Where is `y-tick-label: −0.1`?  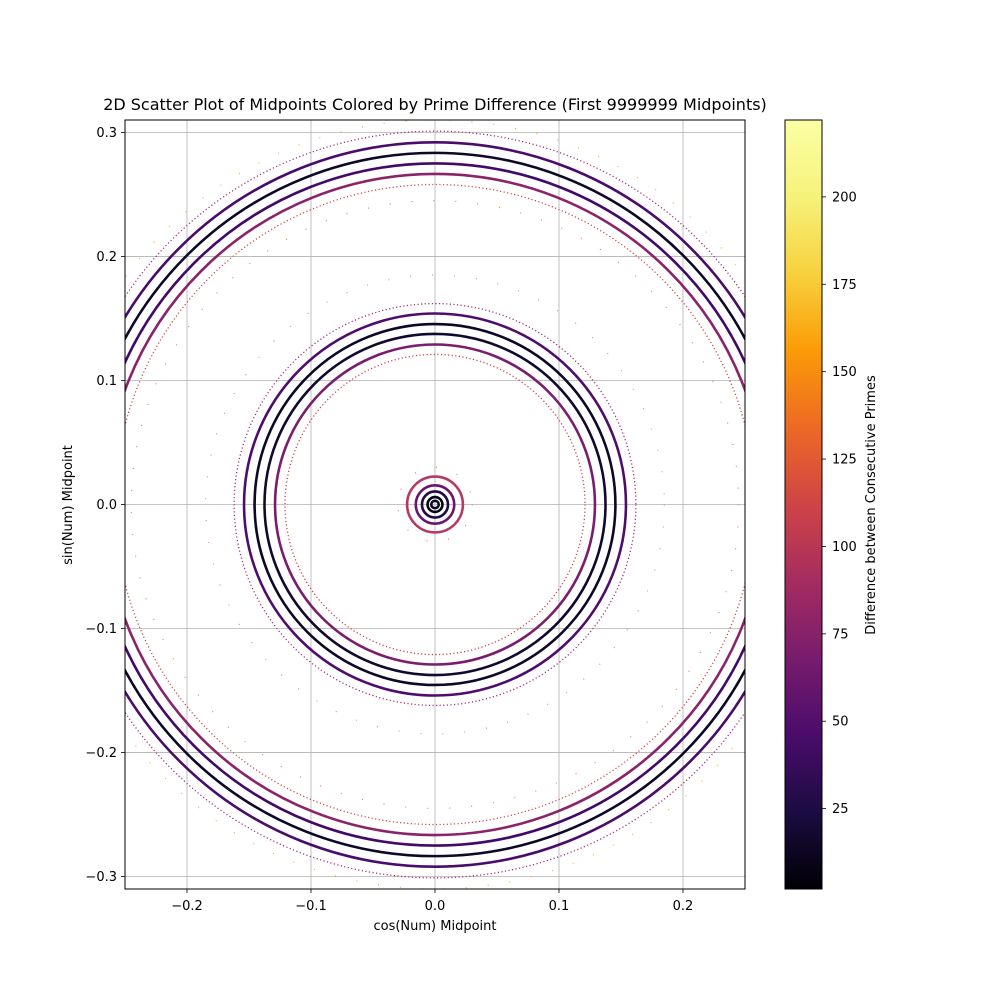 y-tick-label: −0.1 is located at coordinates (101, 629).